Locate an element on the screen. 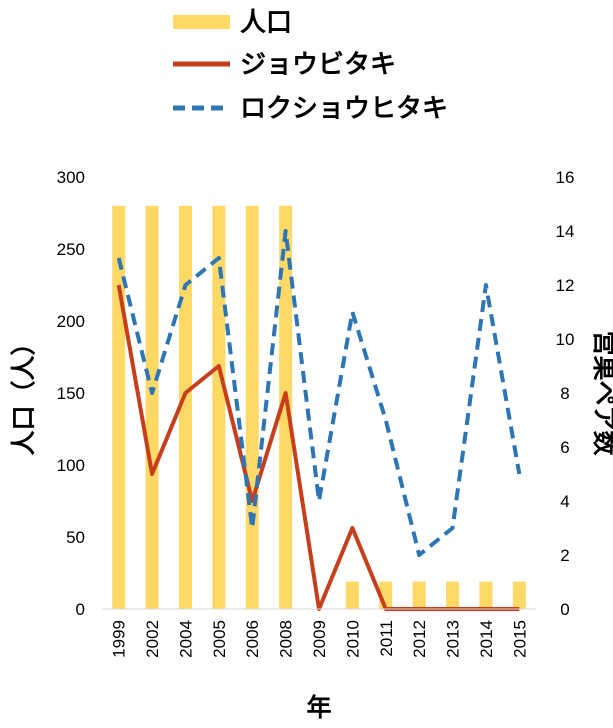 This screenshot has width=613, height=728. y-right-tick-10: 10 is located at coordinates (565, 339).